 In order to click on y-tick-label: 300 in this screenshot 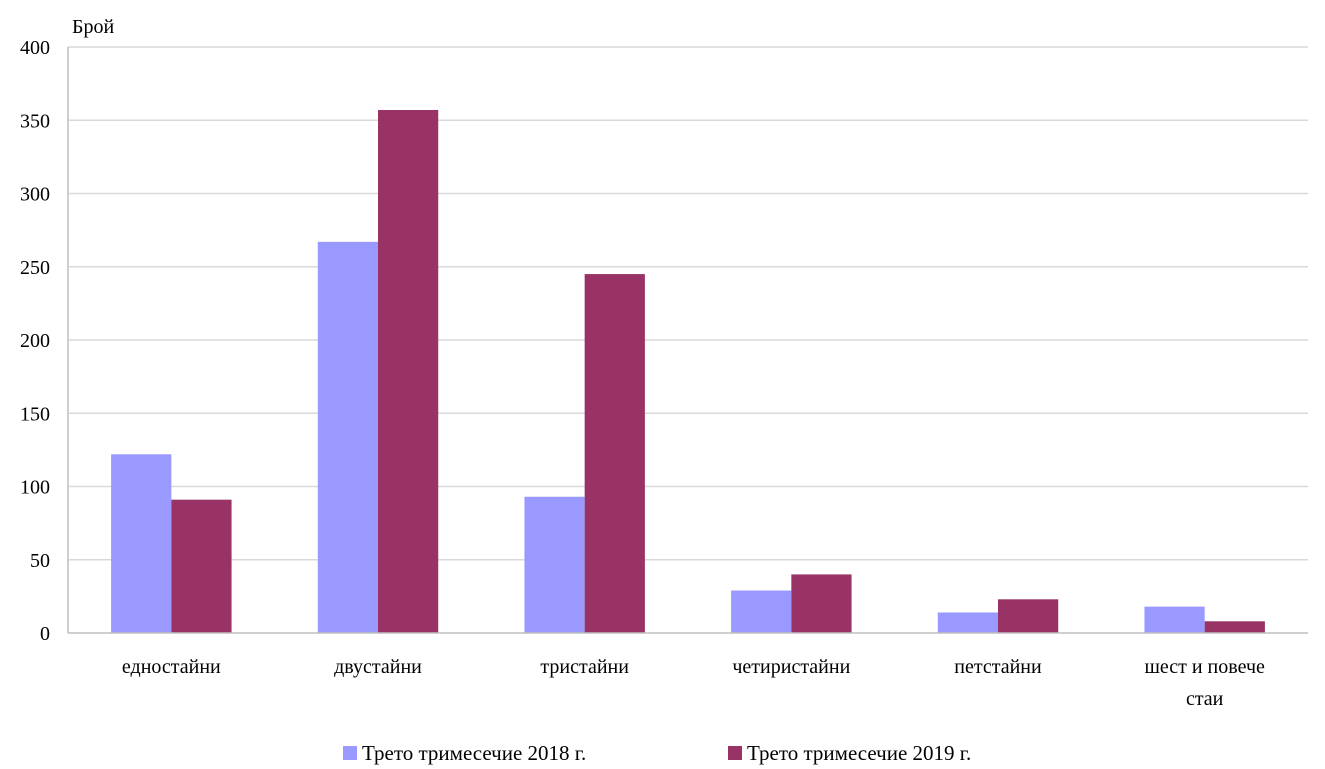, I will do `click(35, 195)`.